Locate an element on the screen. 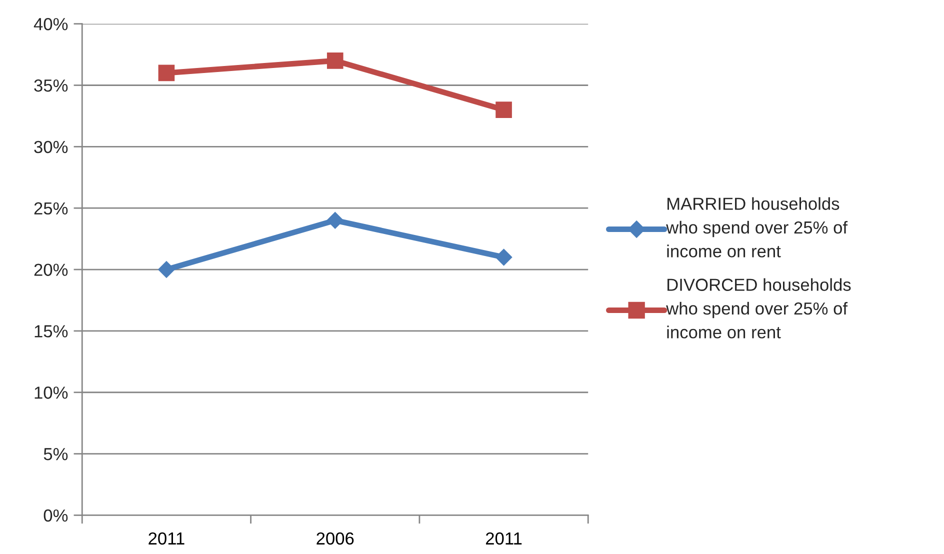  y-tick-label: 5% is located at coordinates (56, 454).